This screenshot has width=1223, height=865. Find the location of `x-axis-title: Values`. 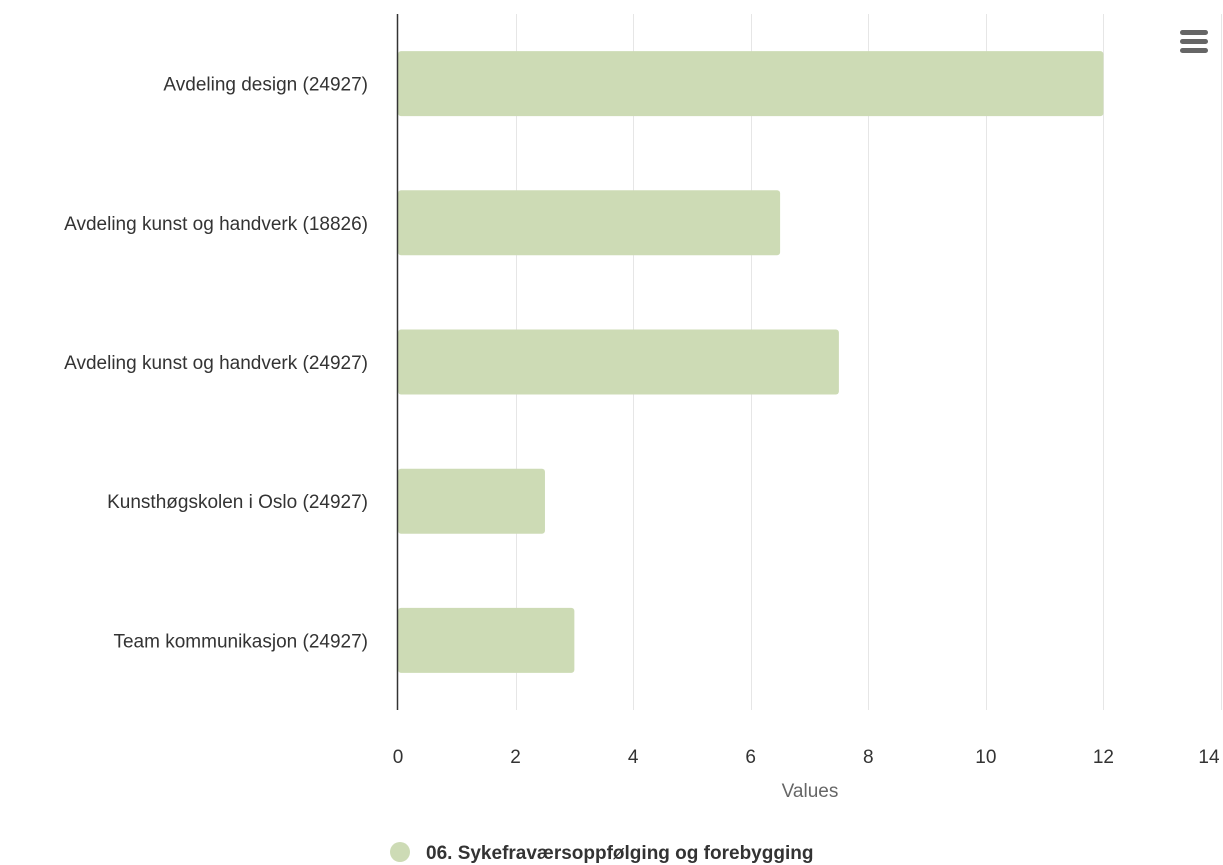

x-axis-title: Values is located at coordinates (810, 791).